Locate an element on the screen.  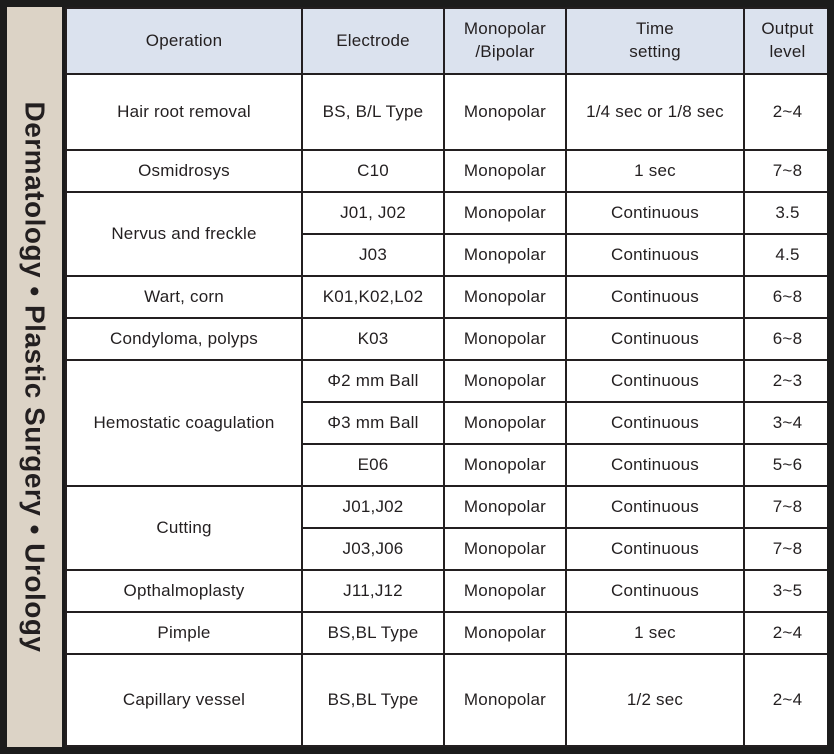
table-row: Φ3 mm Ball Monopolar Continuous 3~4 is located at coordinates (446, 423).